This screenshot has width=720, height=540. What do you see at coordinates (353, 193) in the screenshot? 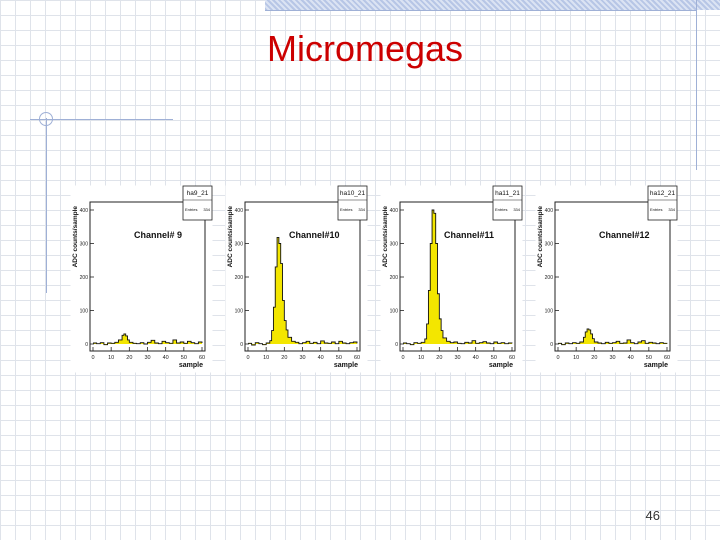
I see `histogram-name: ha10_21` at bounding box center [353, 193].